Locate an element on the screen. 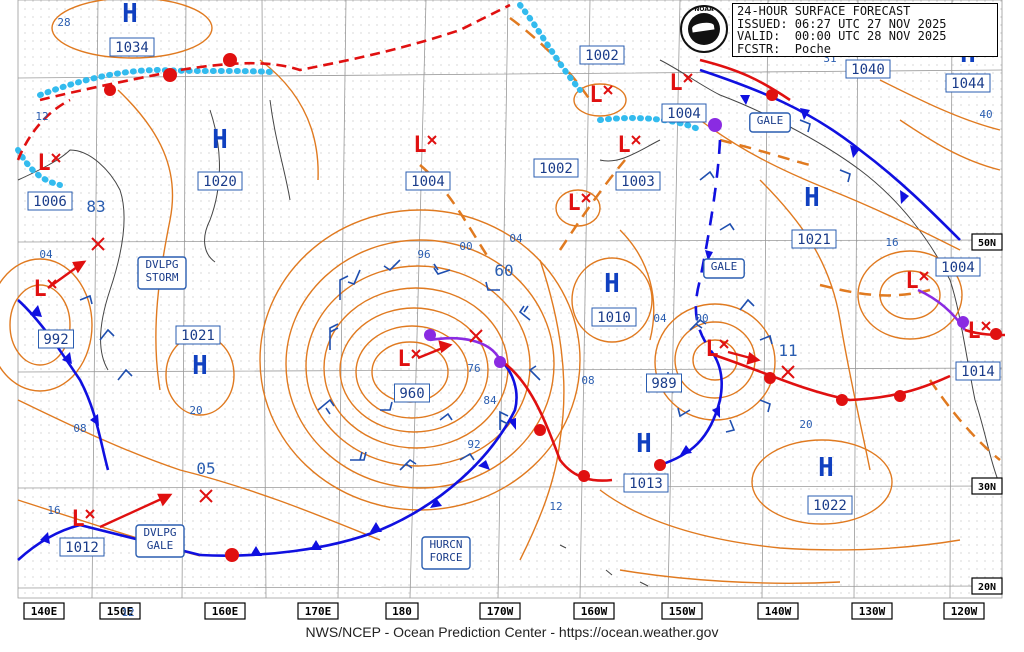  lon-label: 170E is located at coordinates (318, 611).